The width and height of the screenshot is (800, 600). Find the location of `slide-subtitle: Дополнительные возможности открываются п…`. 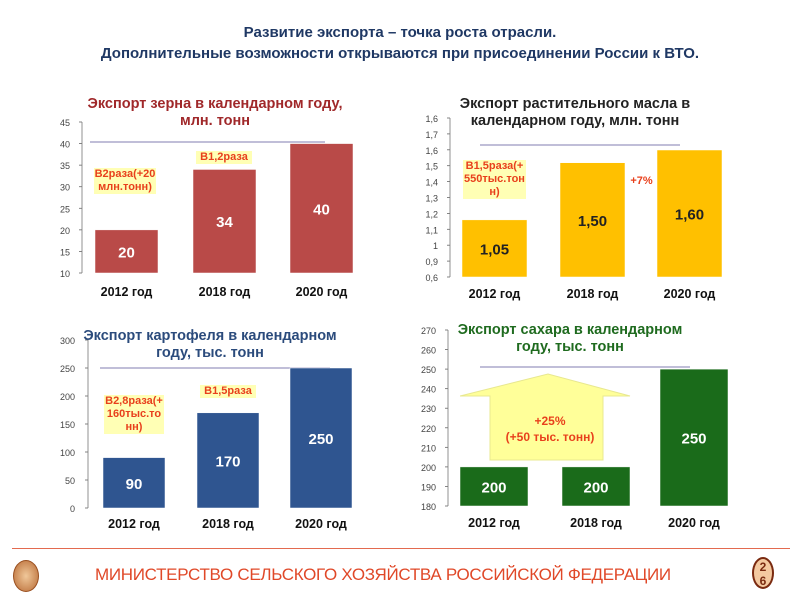

slide-subtitle: Дополнительные возможности открываются п… is located at coordinates (400, 53).